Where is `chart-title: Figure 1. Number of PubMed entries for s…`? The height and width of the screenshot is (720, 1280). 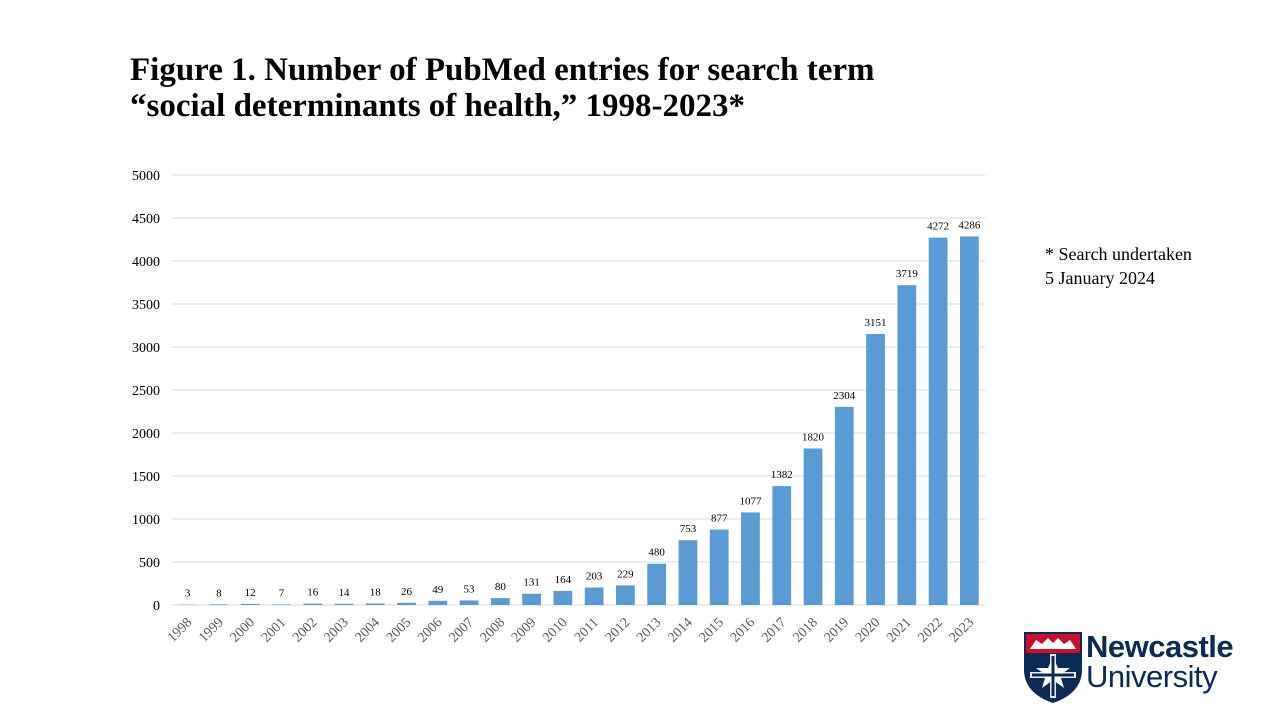
chart-title: Figure 1. Number of PubMed entries for s… is located at coordinates (580, 88).